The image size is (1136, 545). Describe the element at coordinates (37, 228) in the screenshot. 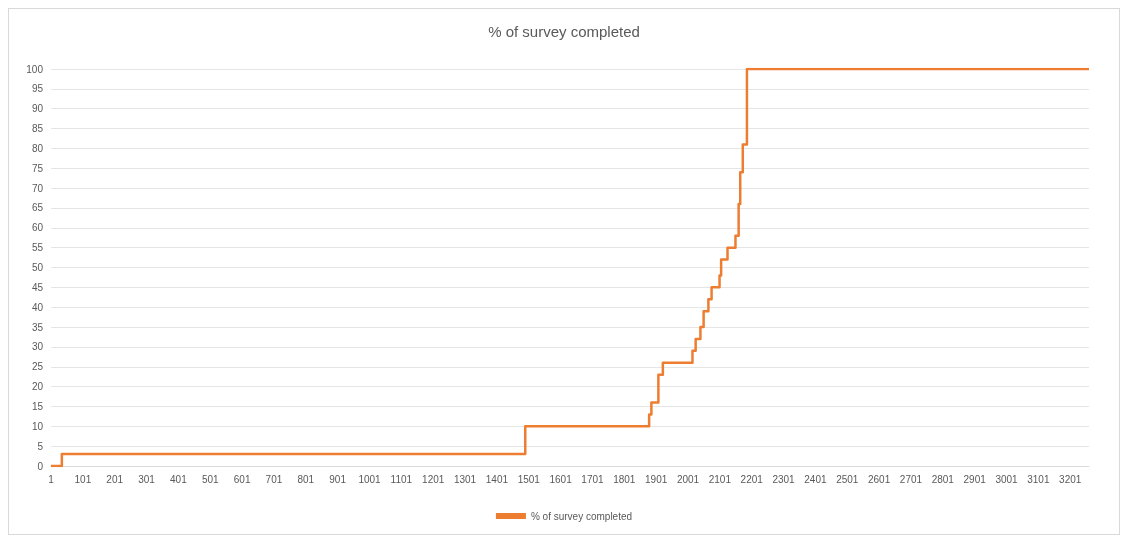

I see `y-tick-label: 60` at that location.